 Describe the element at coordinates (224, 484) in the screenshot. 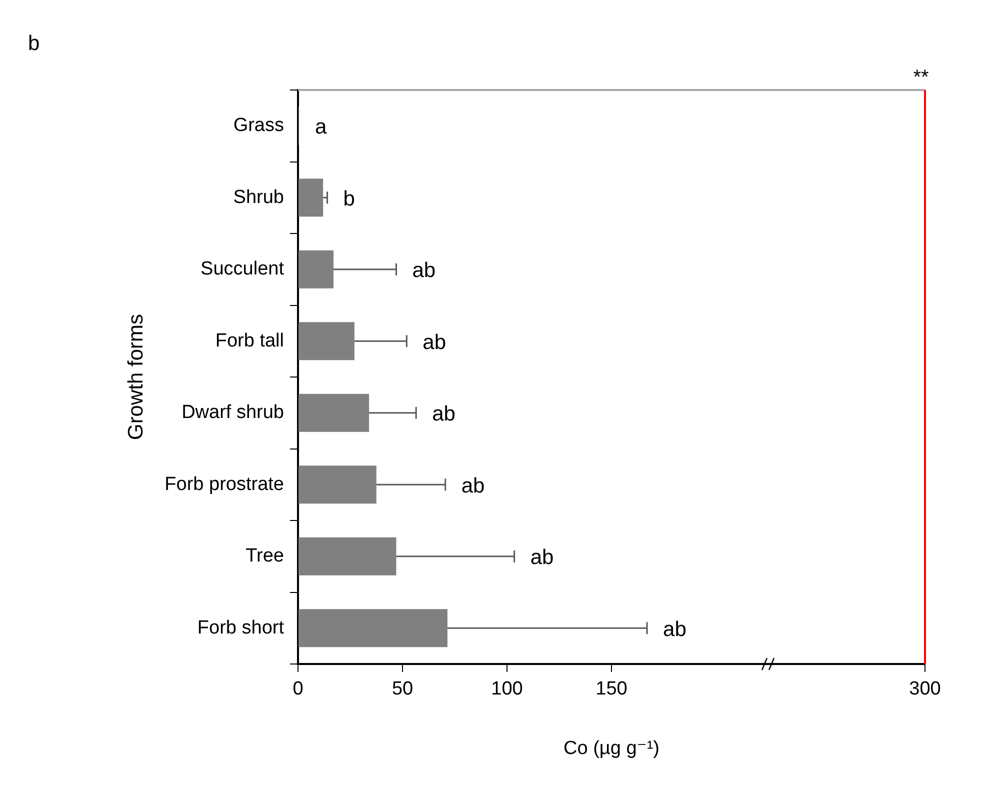

I see `y-tick-label: Forb prostrate` at that location.